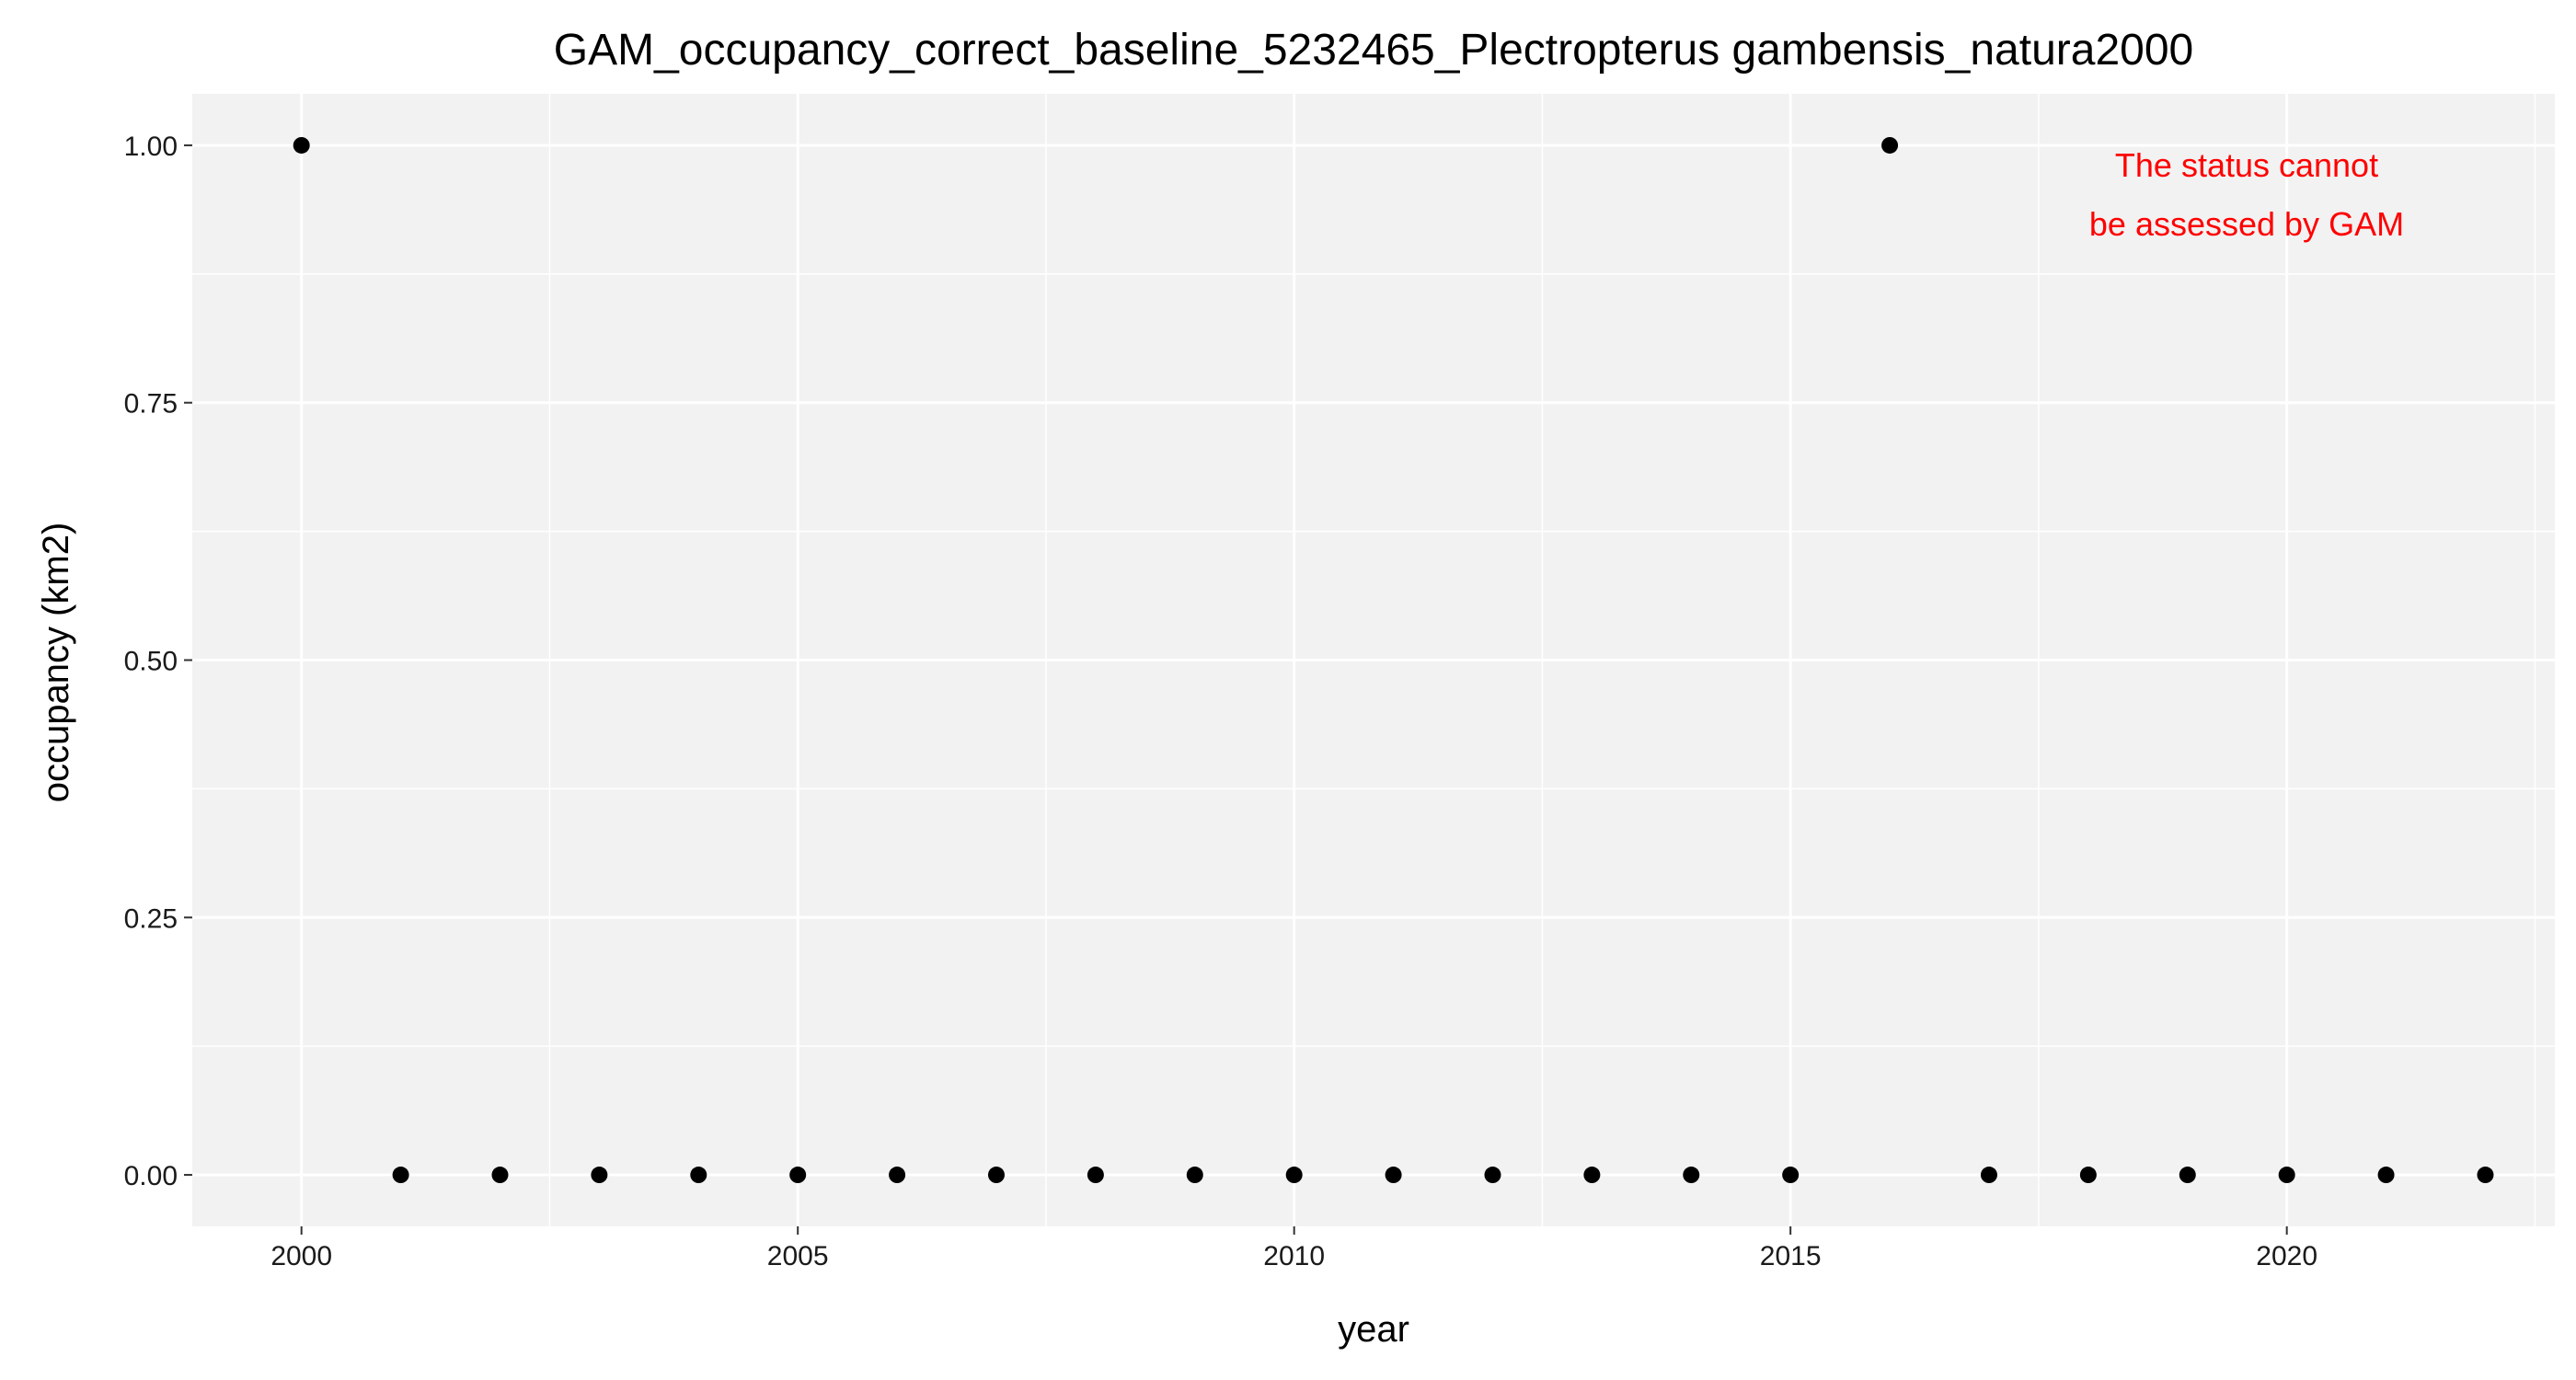  What do you see at coordinates (1373, 1329) in the screenshot?
I see `x-axis-title: year` at bounding box center [1373, 1329].